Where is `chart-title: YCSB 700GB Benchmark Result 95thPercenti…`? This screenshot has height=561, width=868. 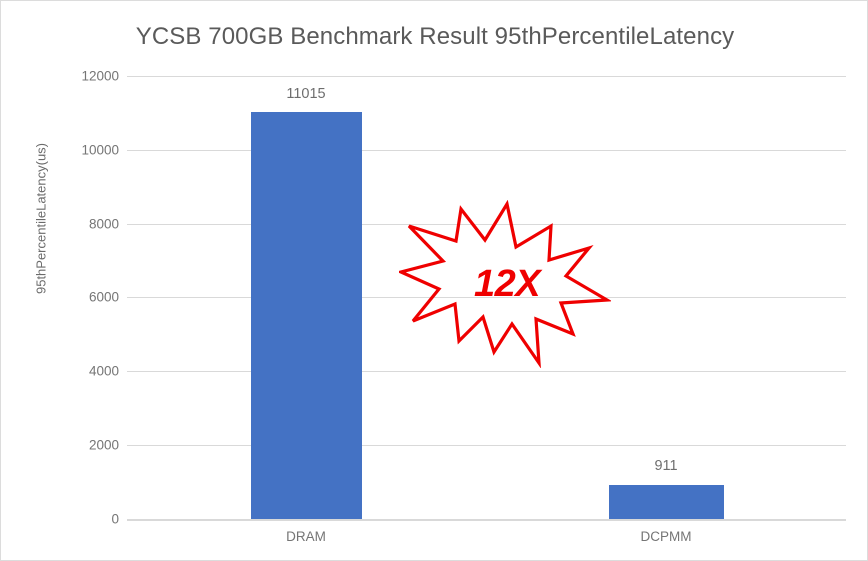 chart-title: YCSB 700GB Benchmark Result 95thPercenti… is located at coordinates (435, 36).